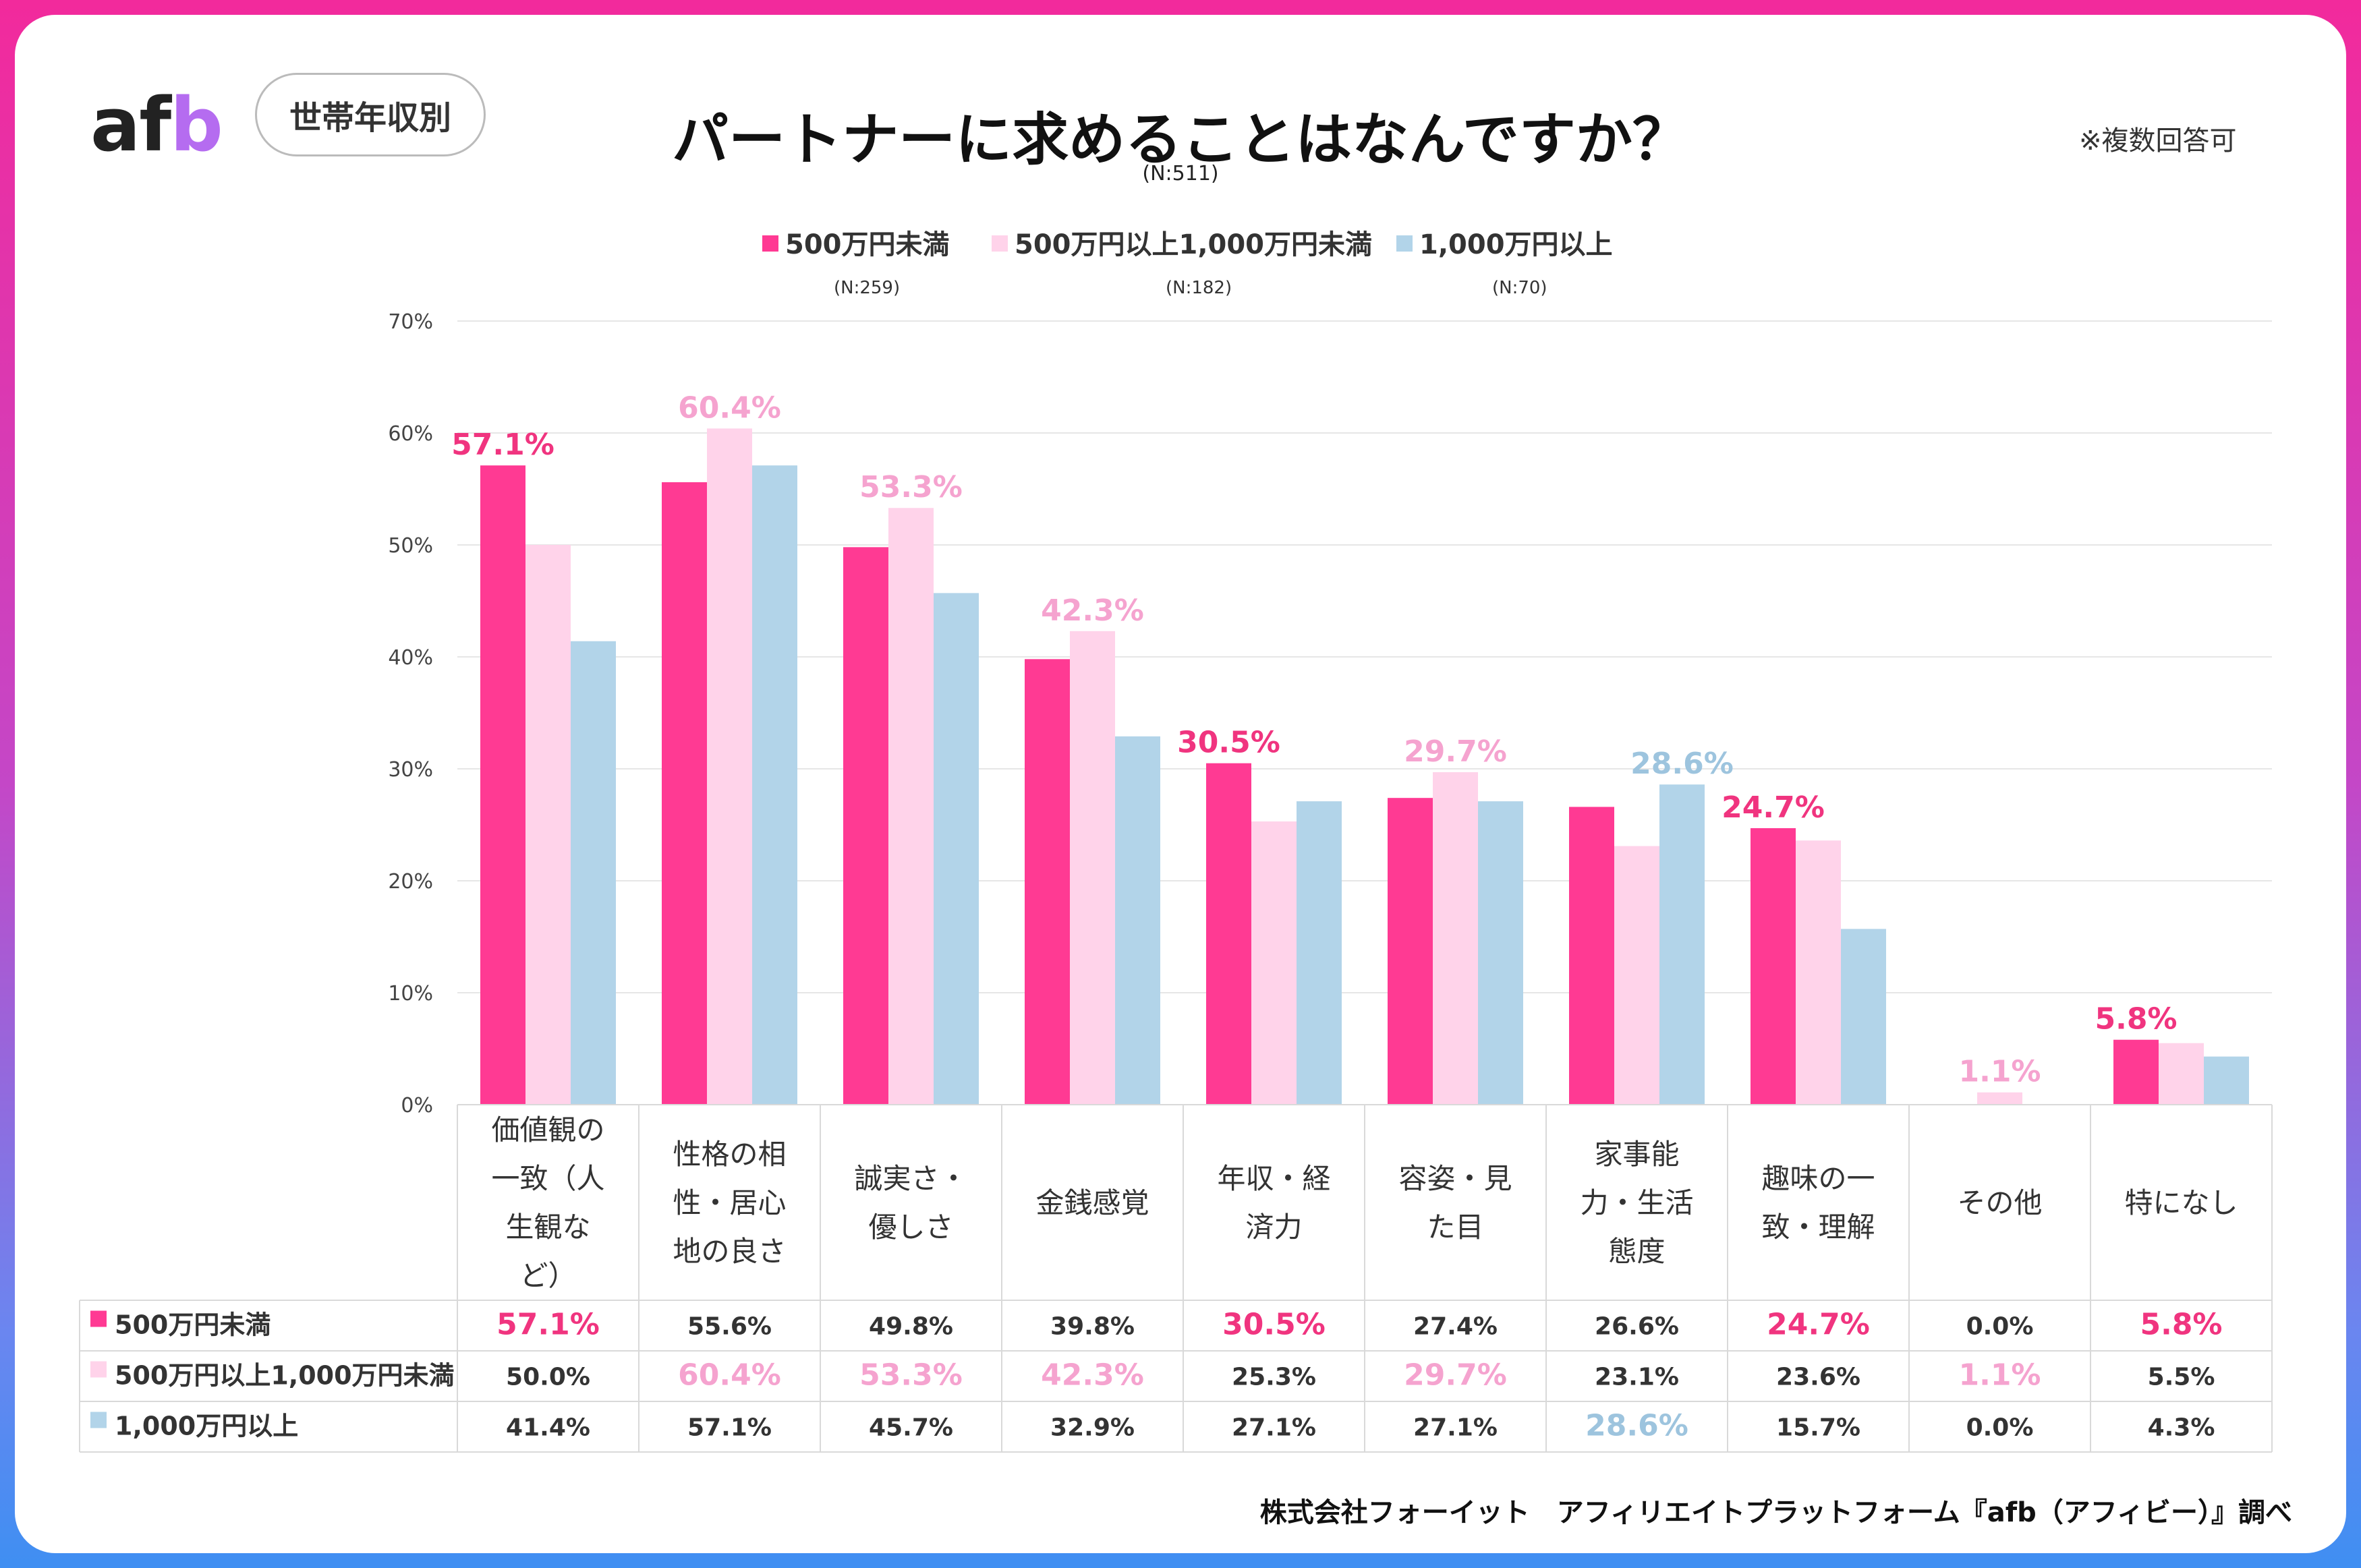 This screenshot has width=2361, height=1568. What do you see at coordinates (1637, 1251) in the screenshot?
I see `category-label: 態度` at bounding box center [1637, 1251].